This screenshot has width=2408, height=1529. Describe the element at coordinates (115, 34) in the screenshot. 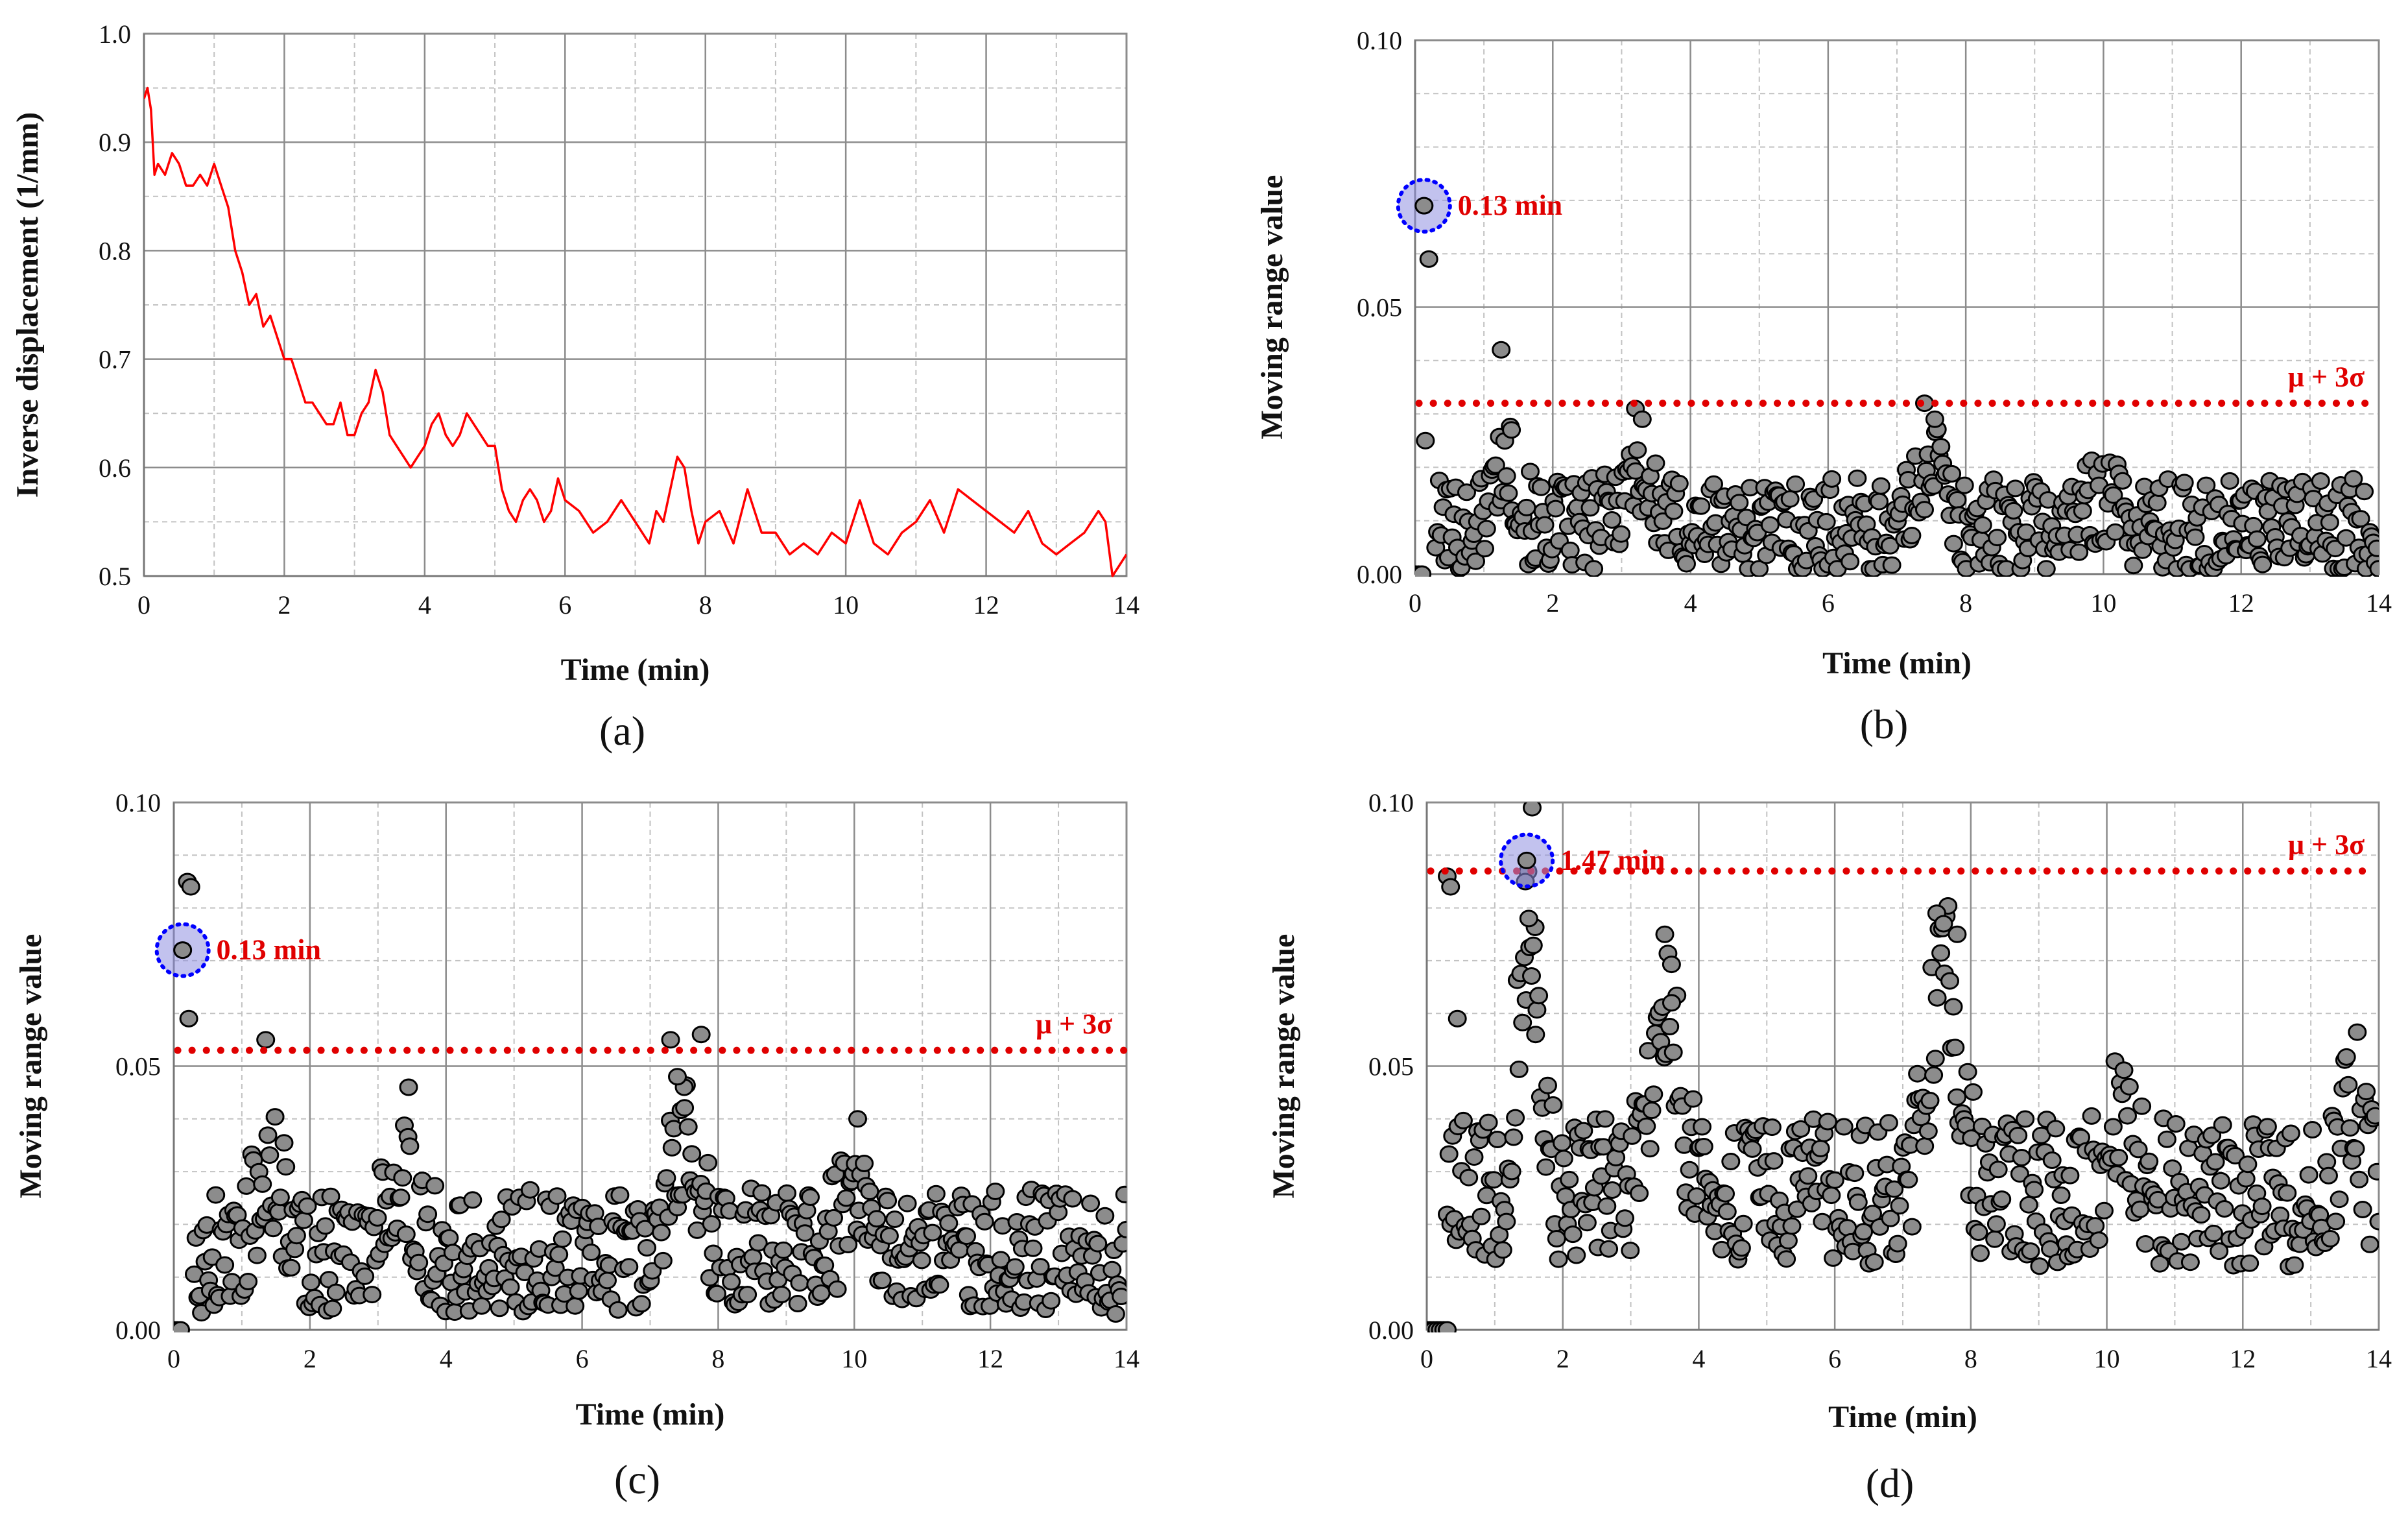

I see `y-tick-label: 1.0` at that location.